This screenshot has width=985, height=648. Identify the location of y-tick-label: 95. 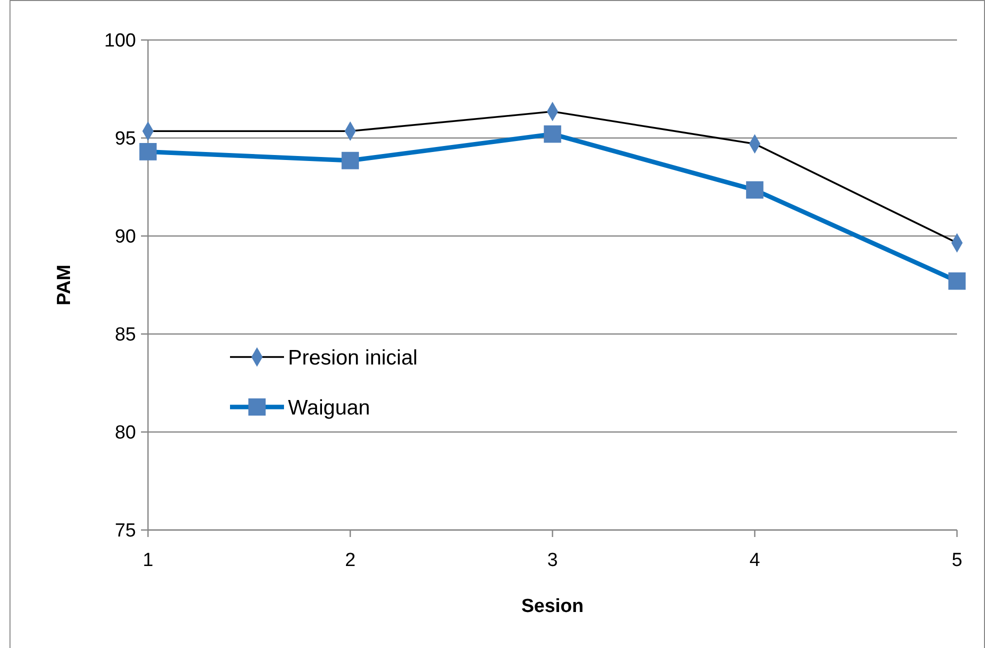
(125, 139).